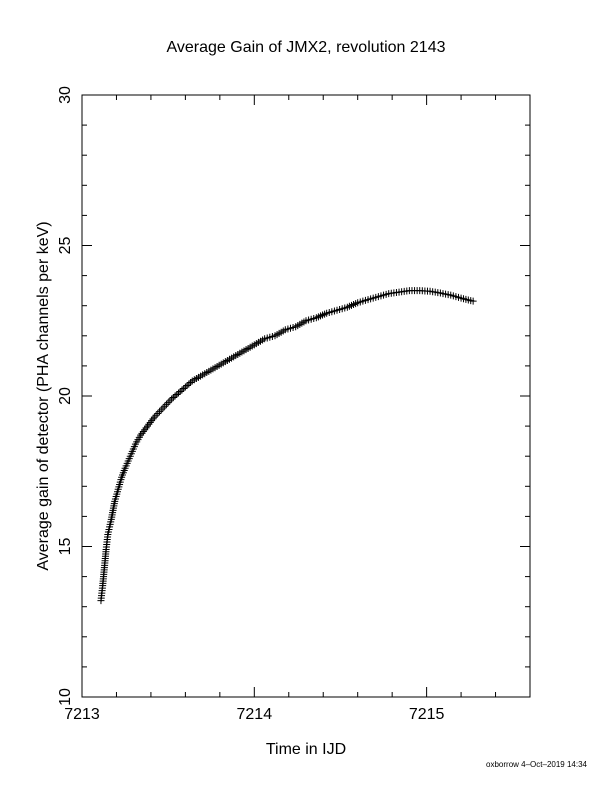  Describe the element at coordinates (306, 47) in the screenshot. I see `chart-title: Average Gain of JMX2, revolution 2143` at that location.